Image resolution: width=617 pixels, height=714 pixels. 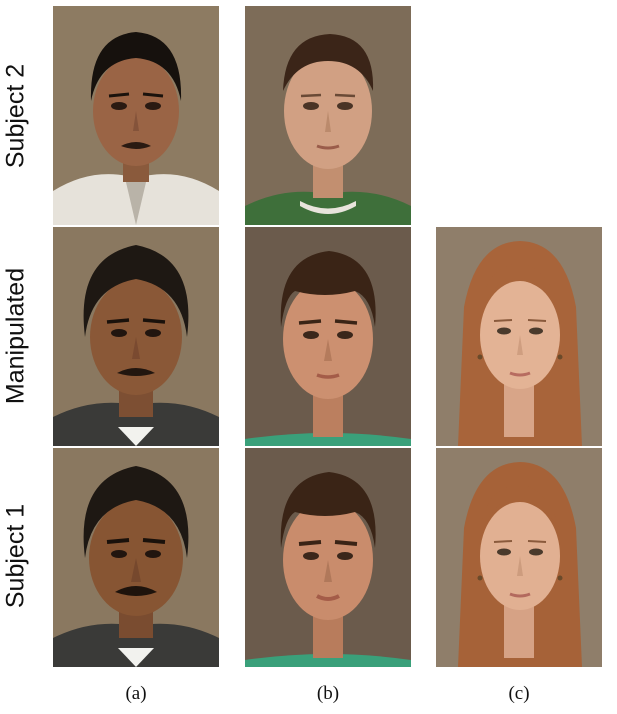 I want to click on column-caption-b: (b), so click(x=328, y=693).